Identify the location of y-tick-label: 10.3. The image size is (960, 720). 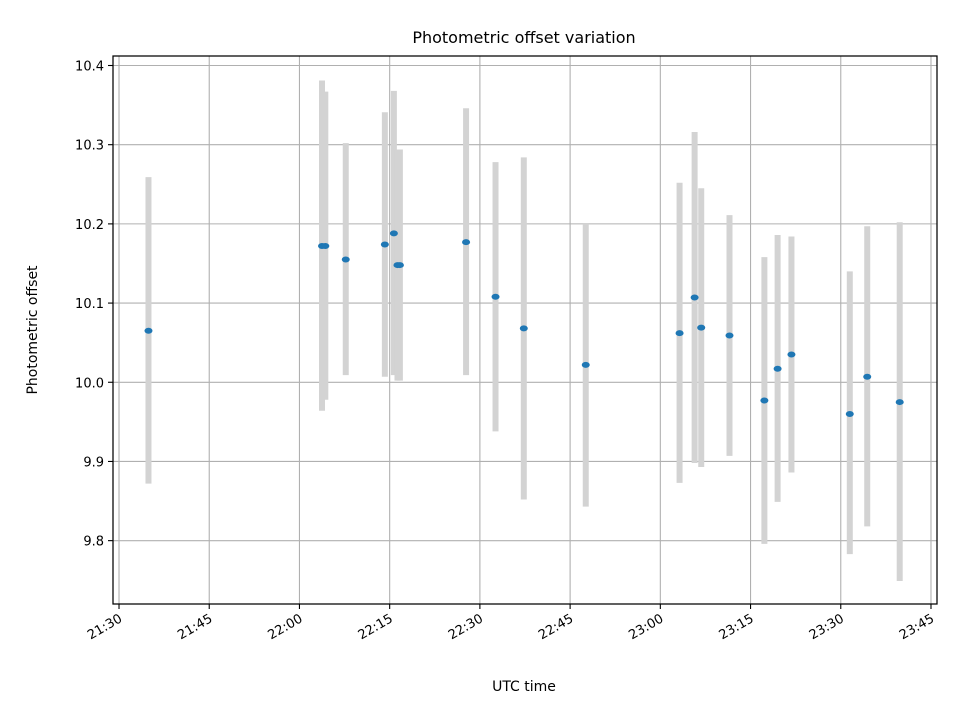
(89, 146).